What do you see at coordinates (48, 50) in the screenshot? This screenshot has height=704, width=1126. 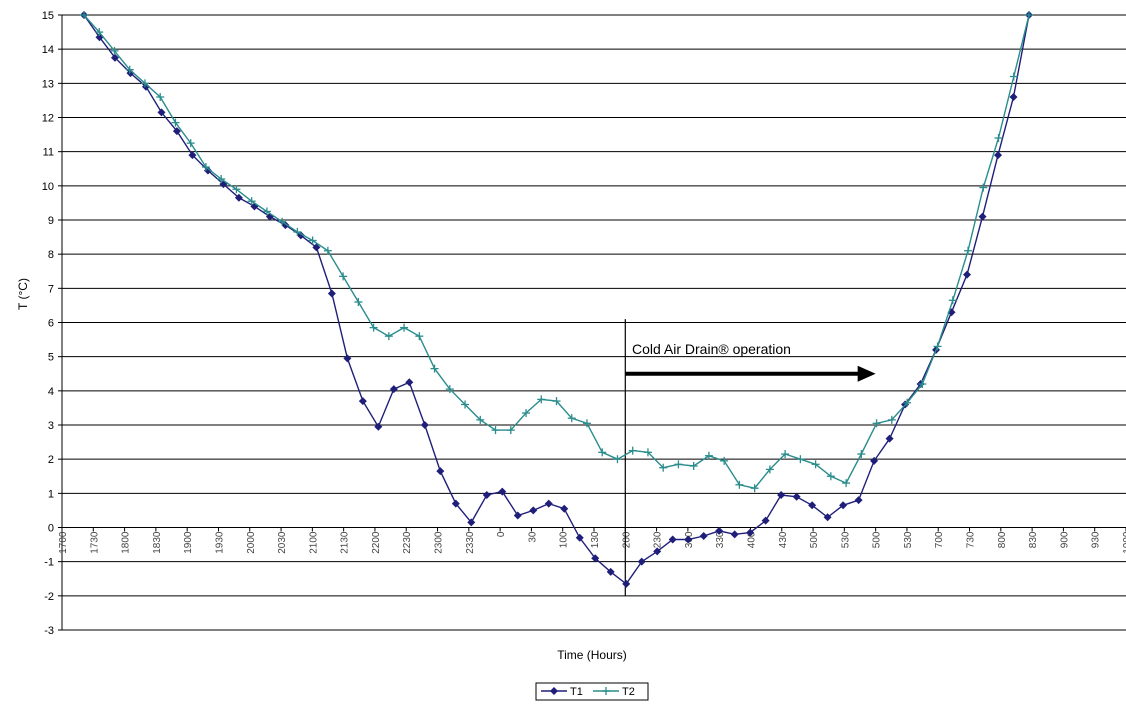 I see `y-tick-label: 14` at bounding box center [48, 50].